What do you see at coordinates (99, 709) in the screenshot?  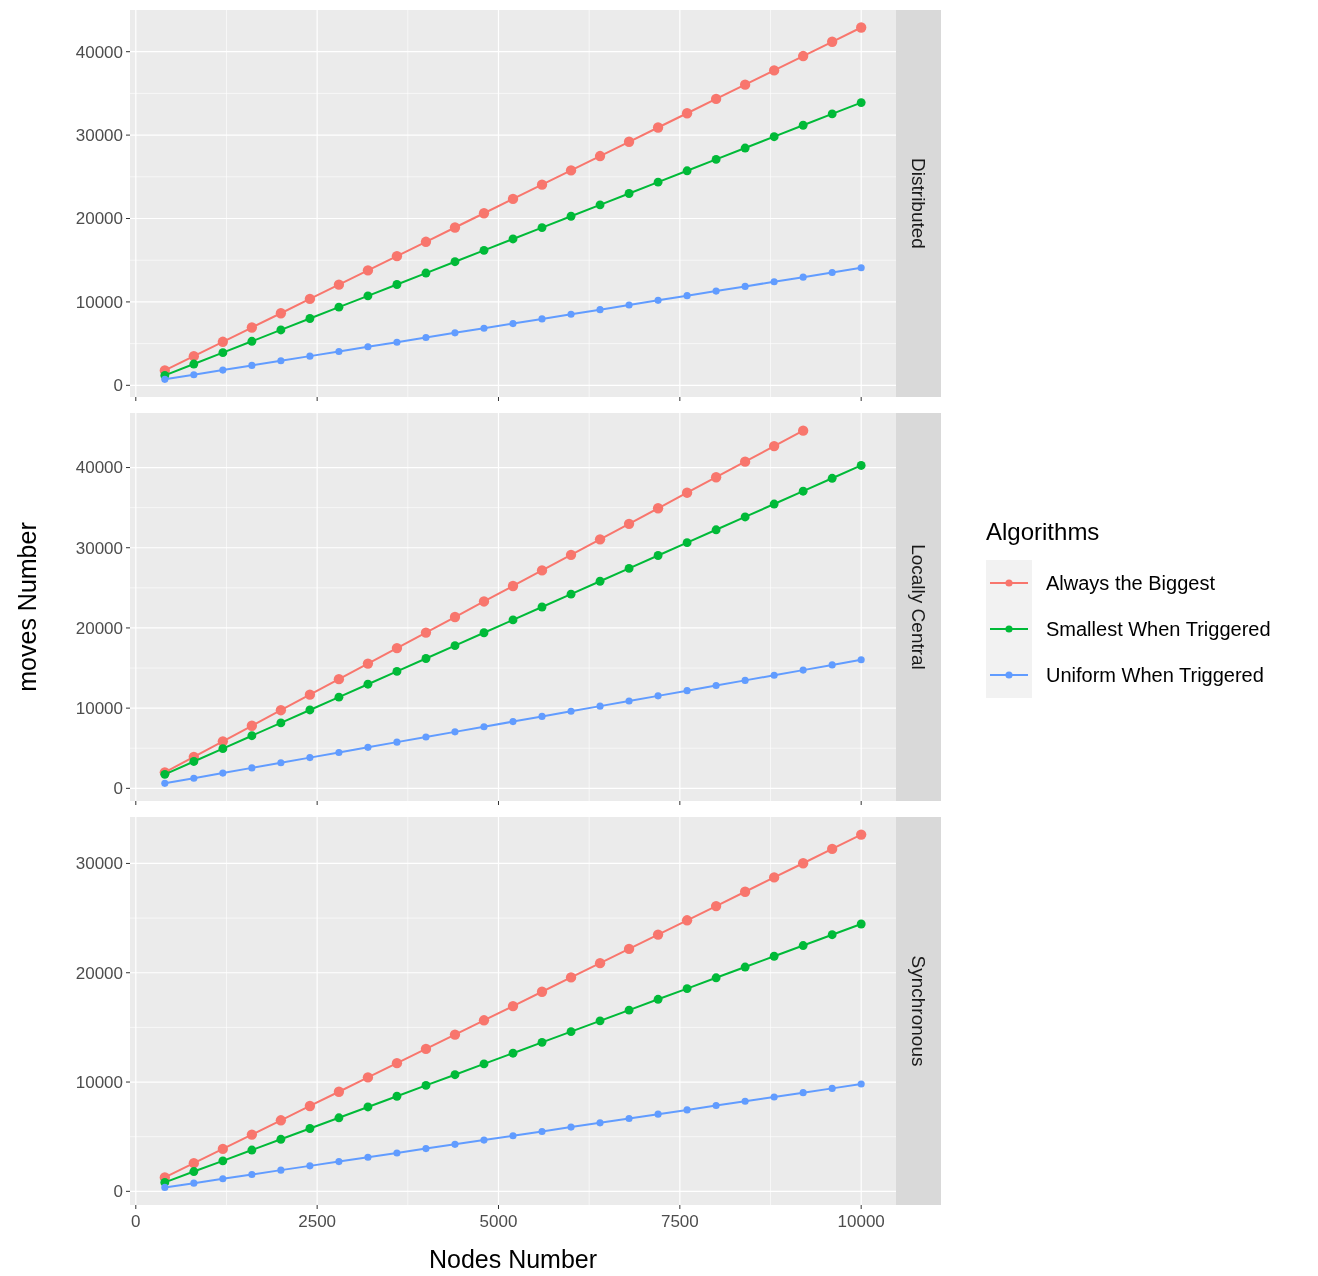 I see `y-tick-label: 10000` at bounding box center [99, 709].